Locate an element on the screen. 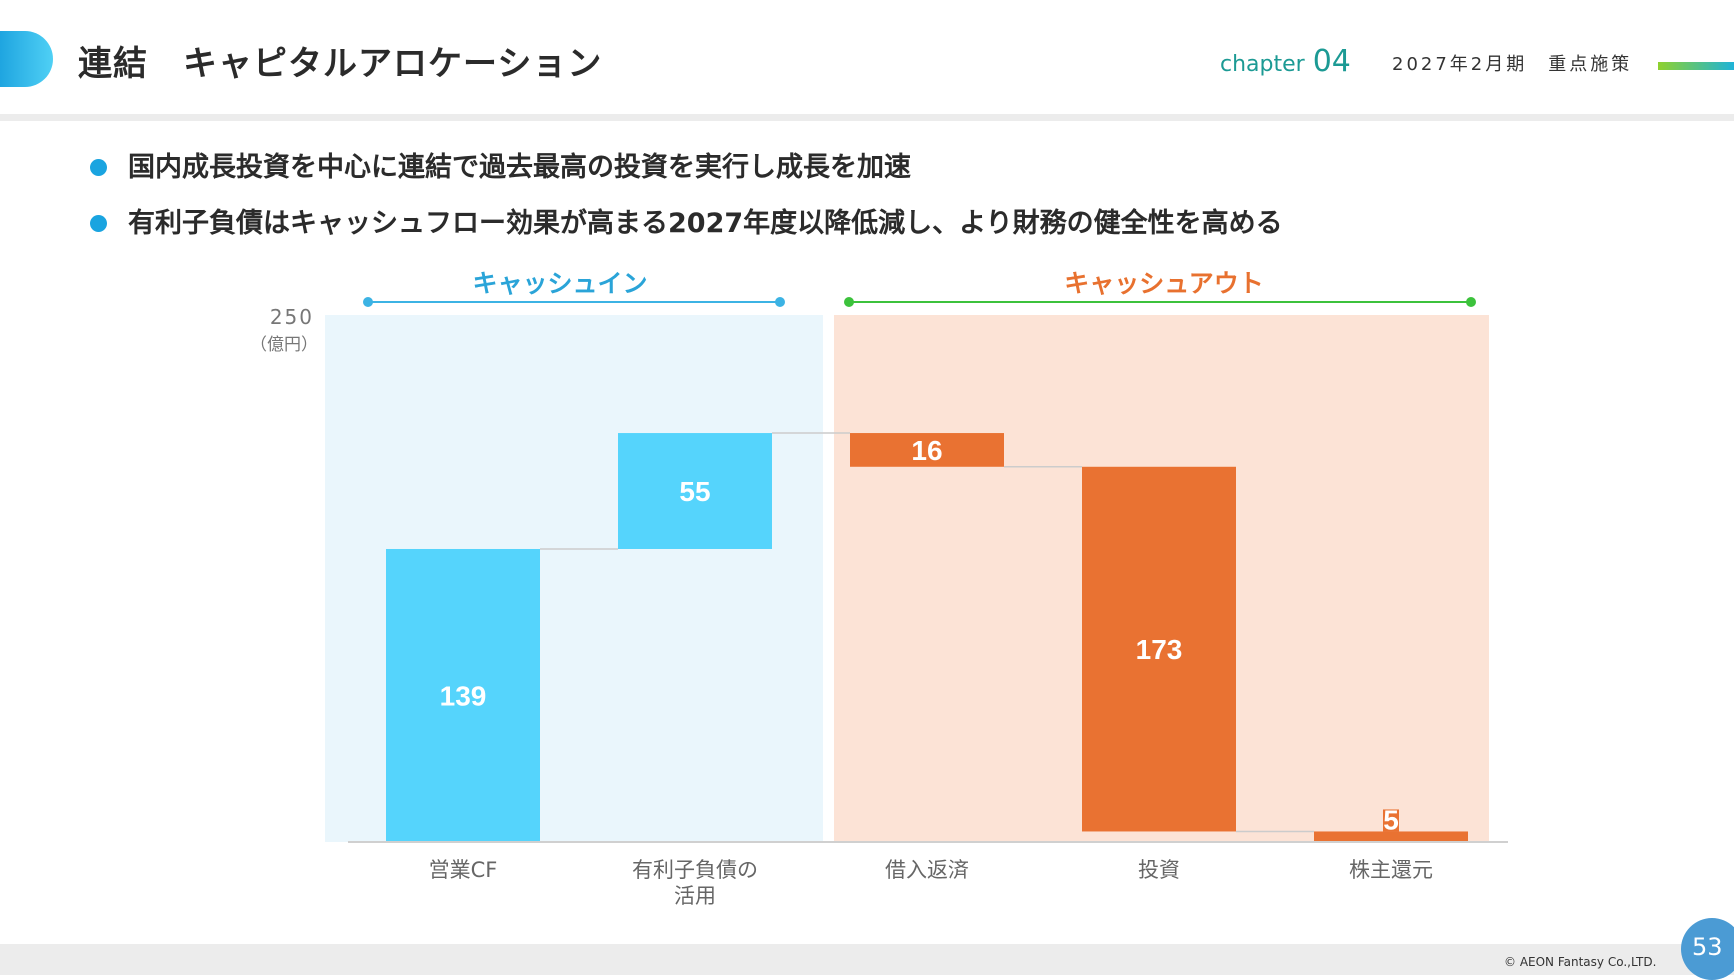 The image size is (1734, 980). group-label: キャッシュイン is located at coordinates (559, 283).